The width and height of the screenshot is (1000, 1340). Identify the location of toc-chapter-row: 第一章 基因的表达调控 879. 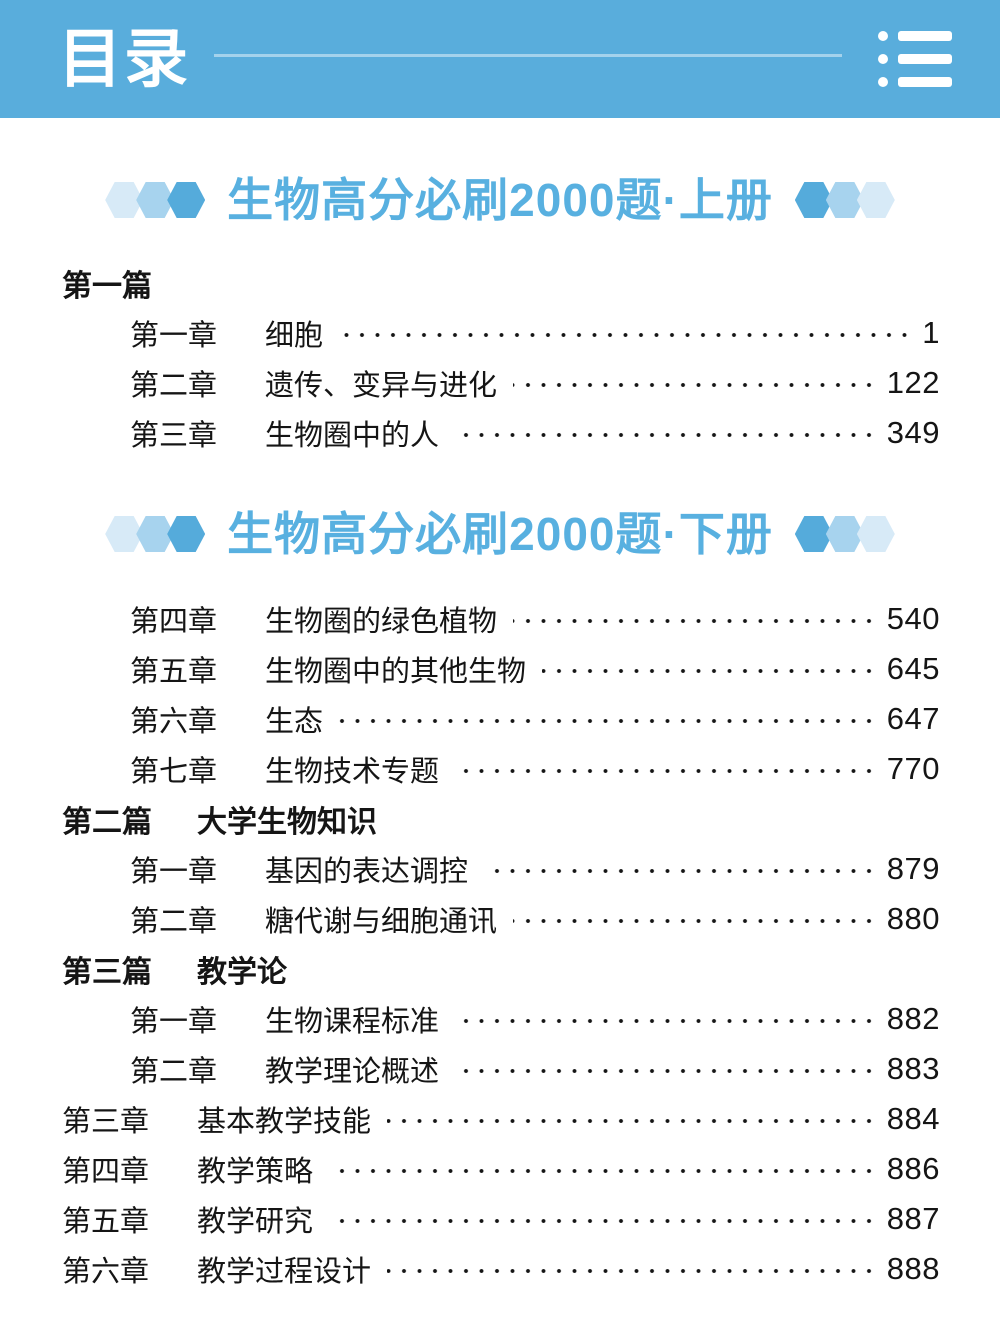
(470, 869).